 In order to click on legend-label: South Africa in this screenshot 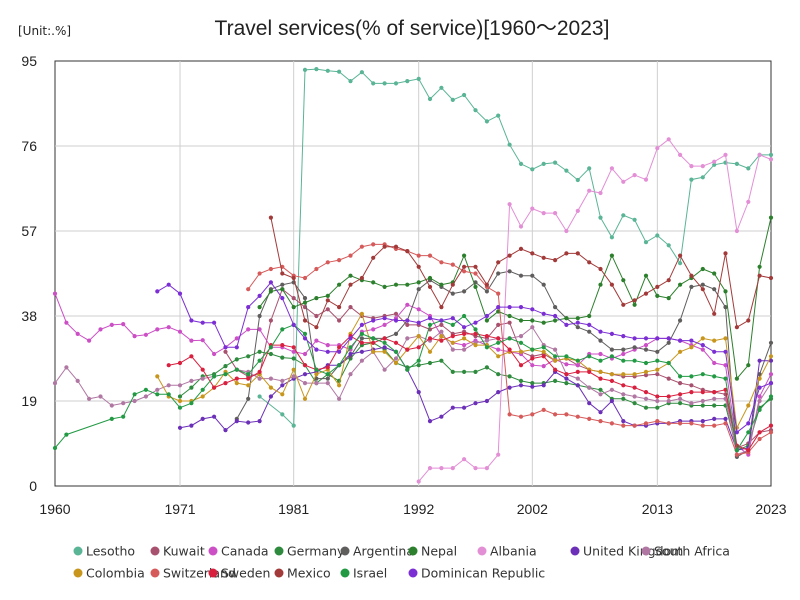, I will do `click(692, 551)`.